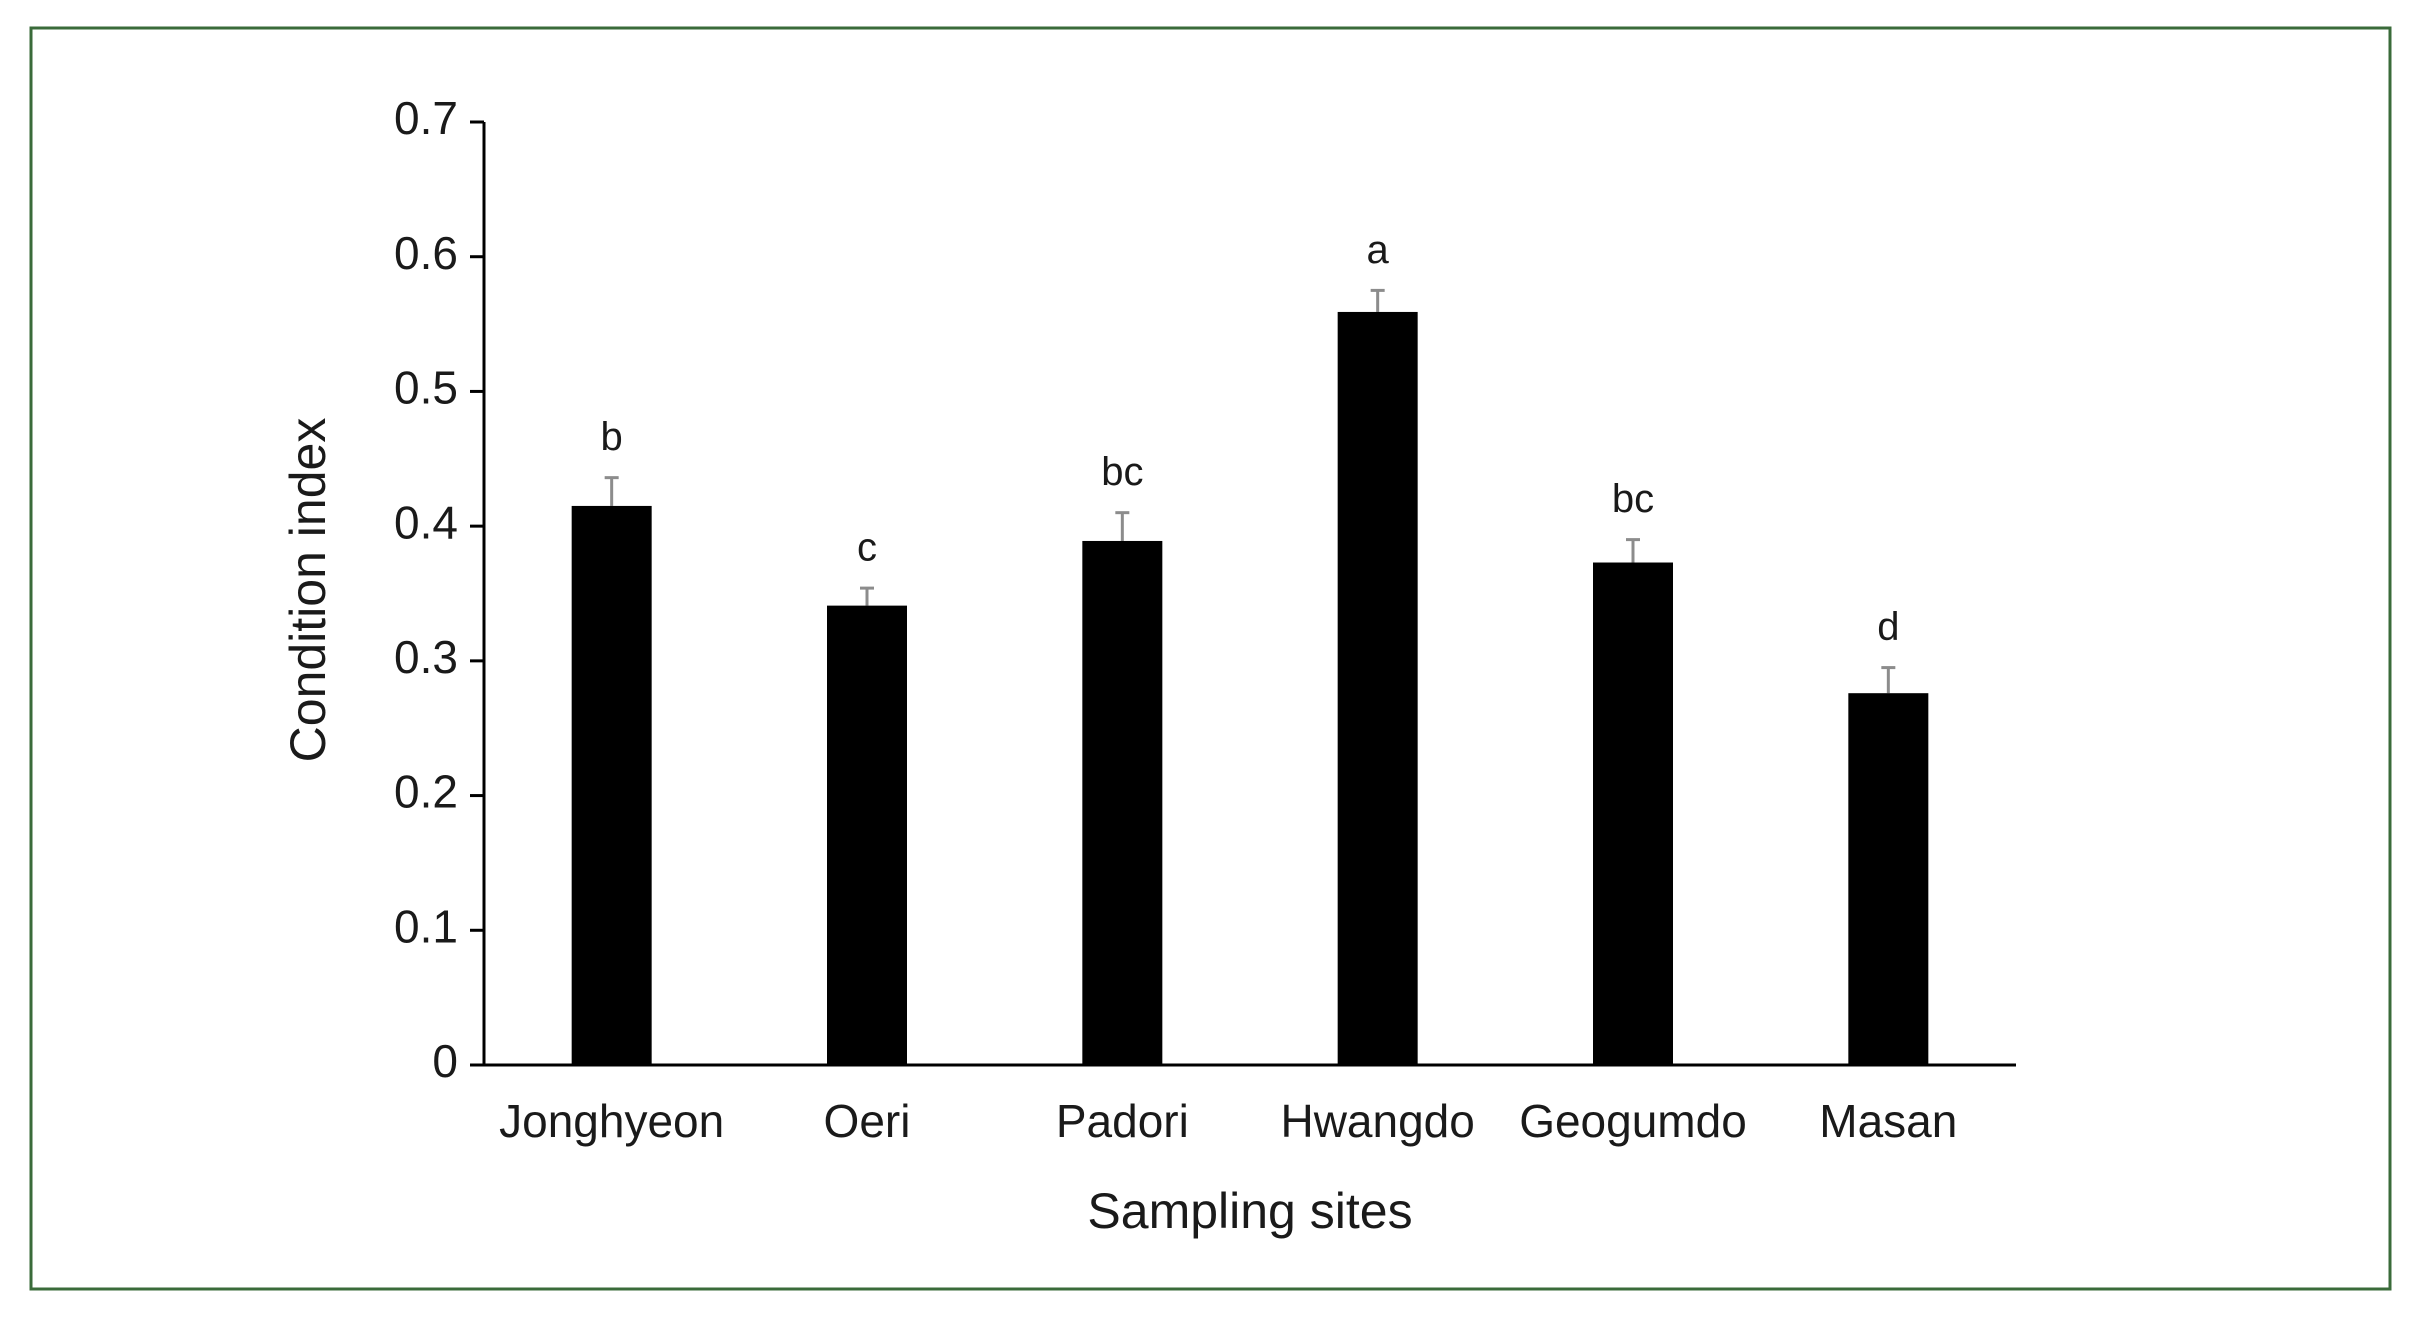 This screenshot has height=1323, width=2423. Describe the element at coordinates (426, 657) in the screenshot. I see `y-tick-label: 0.3` at that location.